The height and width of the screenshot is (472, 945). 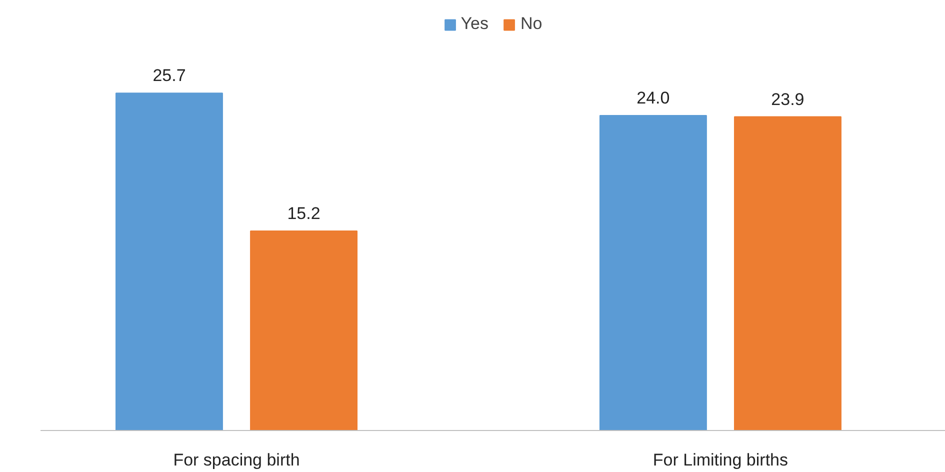 What do you see at coordinates (169, 76) in the screenshot?
I see `data-label: 25.7` at bounding box center [169, 76].